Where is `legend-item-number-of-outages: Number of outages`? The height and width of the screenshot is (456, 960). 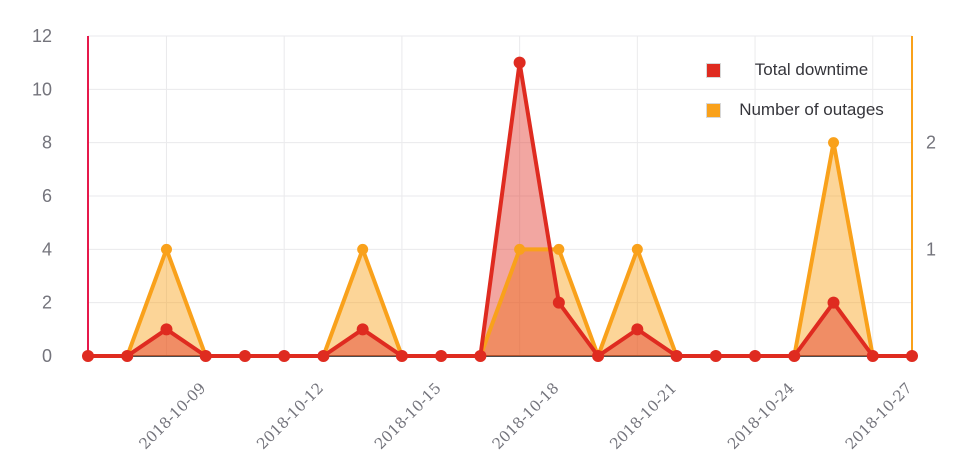 legend-item-number-of-outages: Number of outages is located at coordinates (804, 110).